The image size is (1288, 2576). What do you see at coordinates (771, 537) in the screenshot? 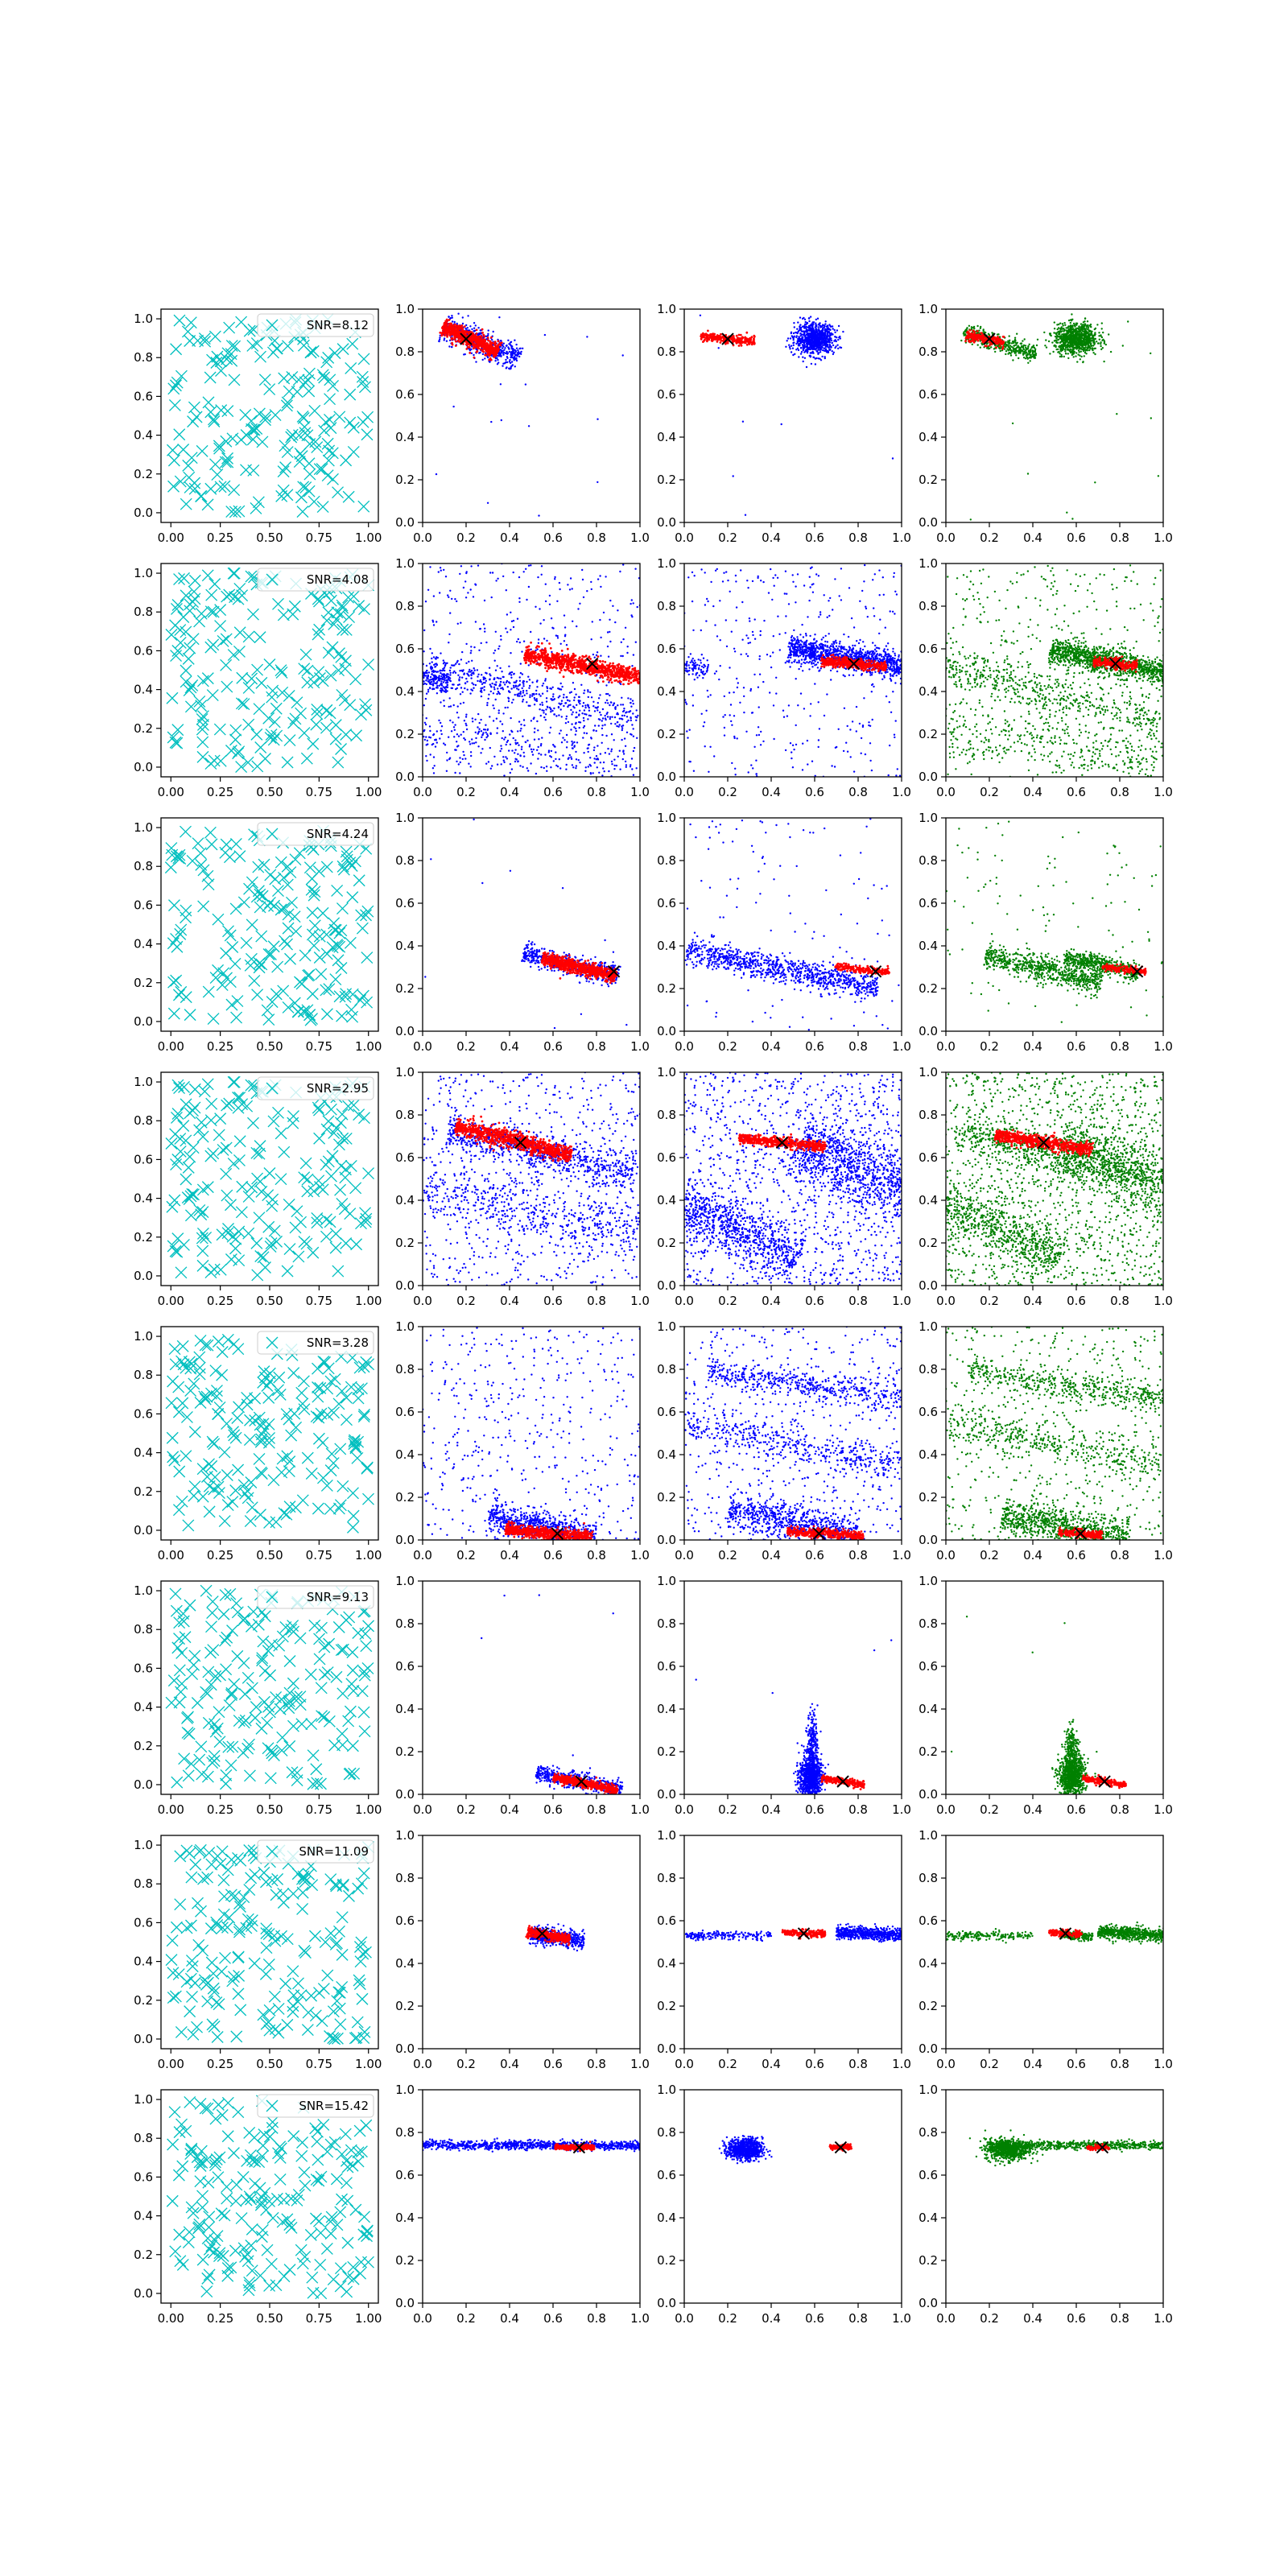
I see `x-tick-label: 0.4` at bounding box center [771, 537].